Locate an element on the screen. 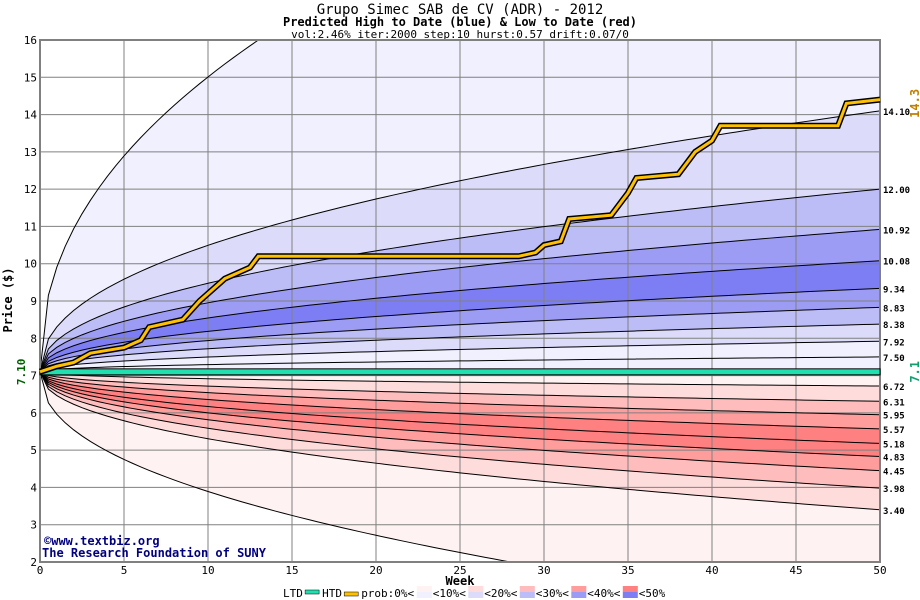 The width and height of the screenshot is (920, 600). percentile-label: 5.95 is located at coordinates (894, 417).